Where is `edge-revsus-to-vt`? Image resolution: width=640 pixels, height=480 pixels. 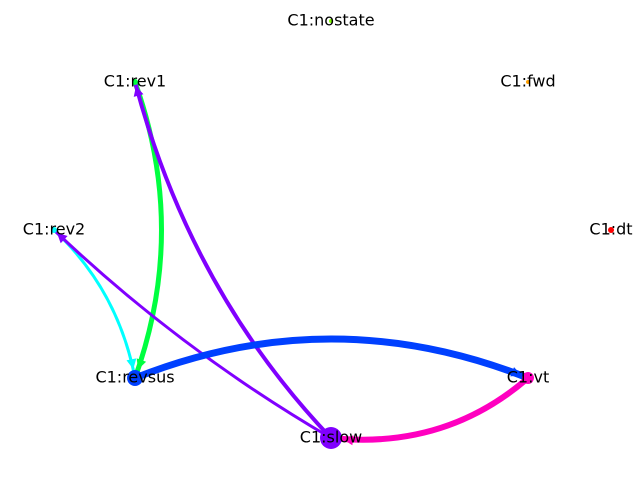 edge-revsus-to-vt is located at coordinates (331, 358).